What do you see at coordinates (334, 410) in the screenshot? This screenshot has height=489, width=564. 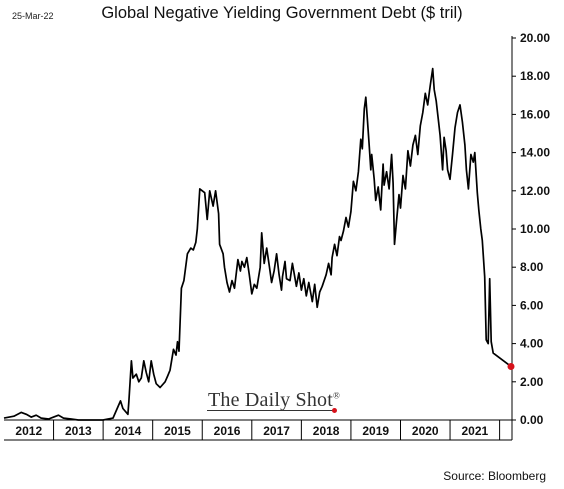 I see `logo-dot` at bounding box center [334, 410].